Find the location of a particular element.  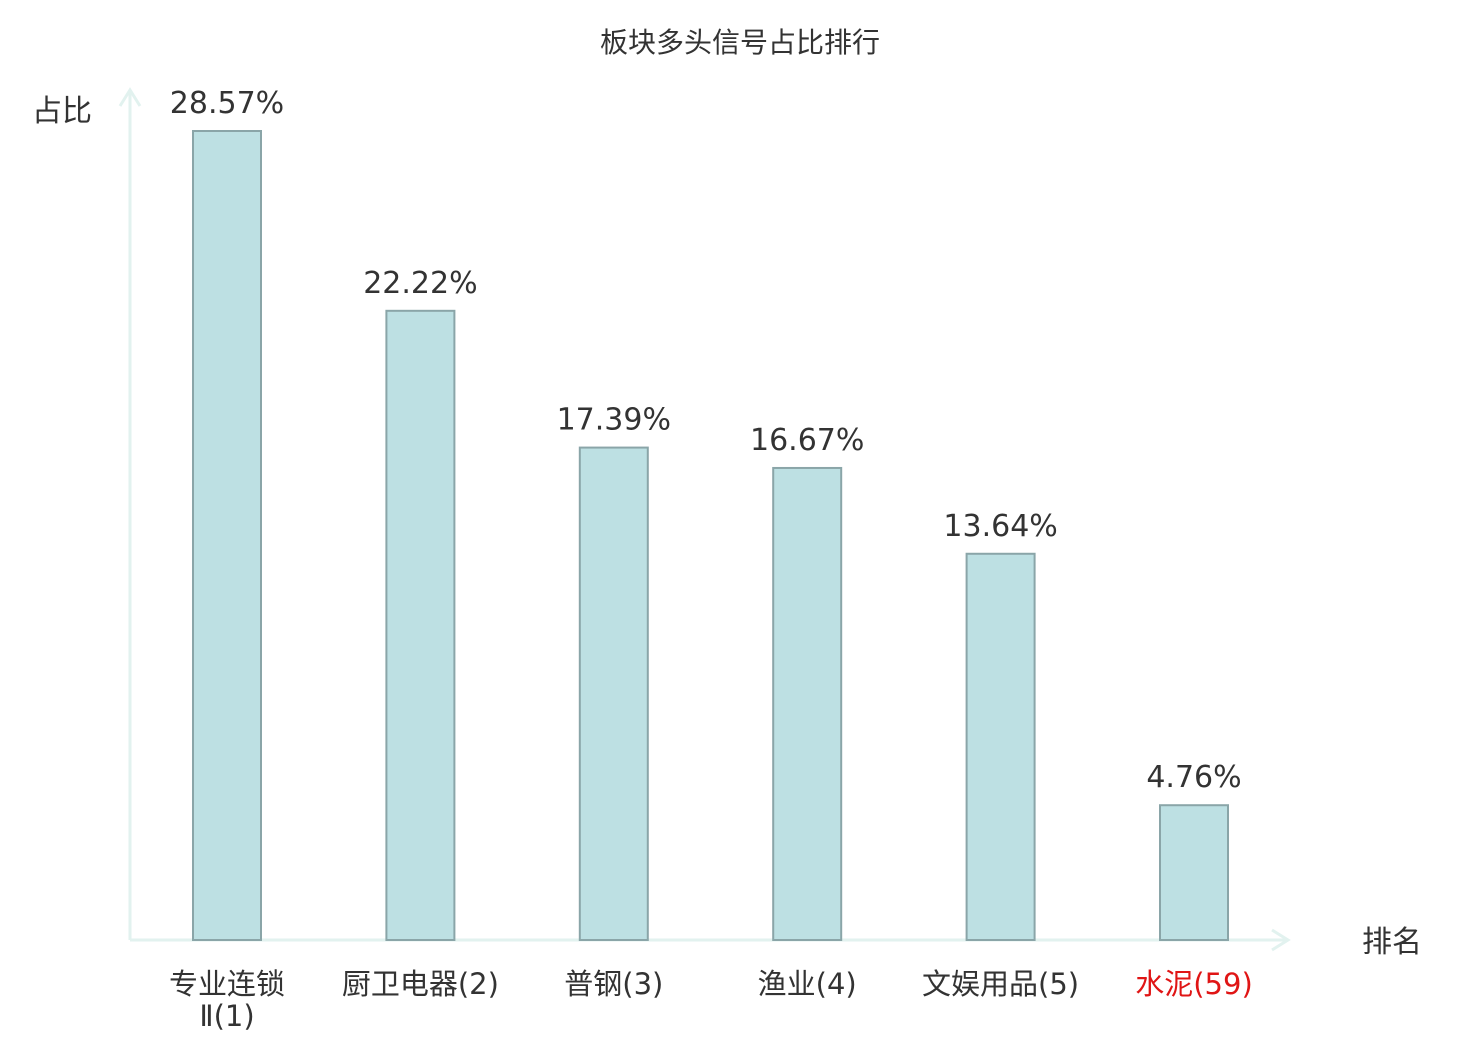

category-name: 水泥 is located at coordinates (1164, 984).